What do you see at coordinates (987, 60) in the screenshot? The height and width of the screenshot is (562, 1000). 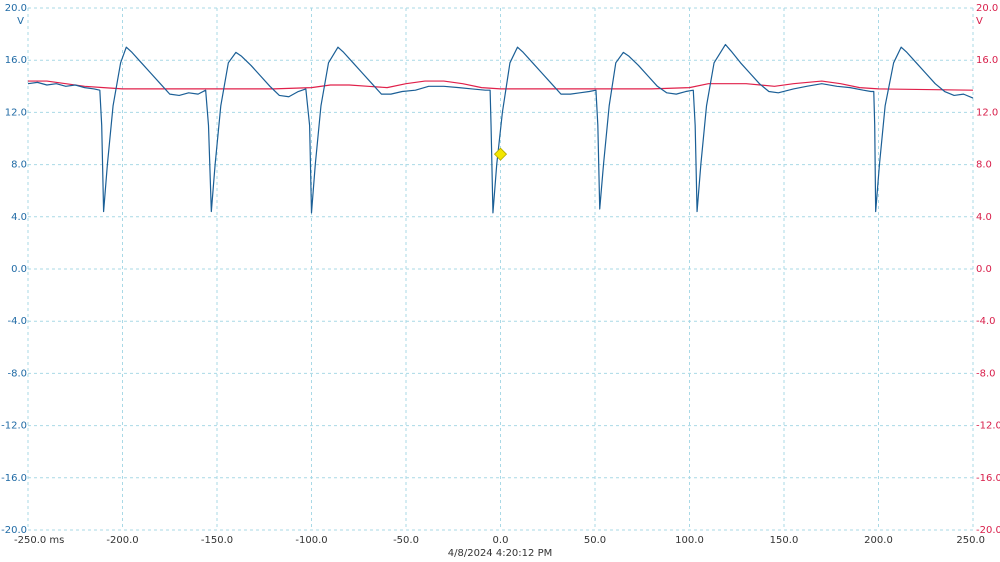 I see `y2-tick-label: 16.0` at bounding box center [987, 60].